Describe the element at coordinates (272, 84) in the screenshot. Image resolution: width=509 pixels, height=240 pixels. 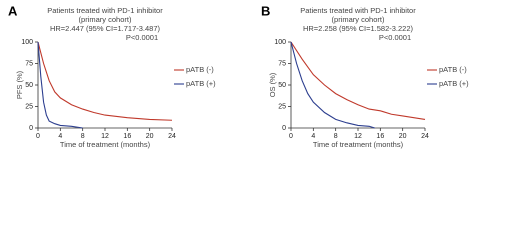
I see `y-axis-label: OS (%)` at that location.